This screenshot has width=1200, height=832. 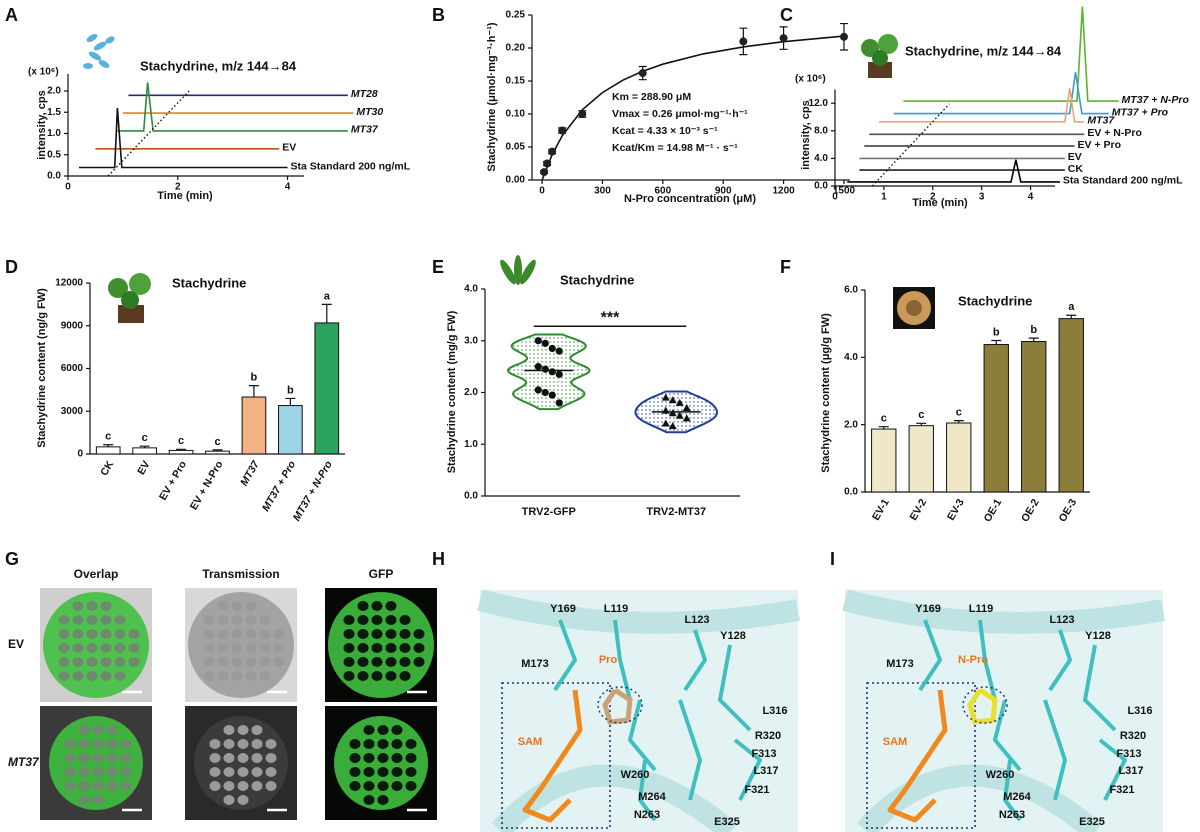 I want to click on x-tick-label: 2, so click(x=933, y=197).